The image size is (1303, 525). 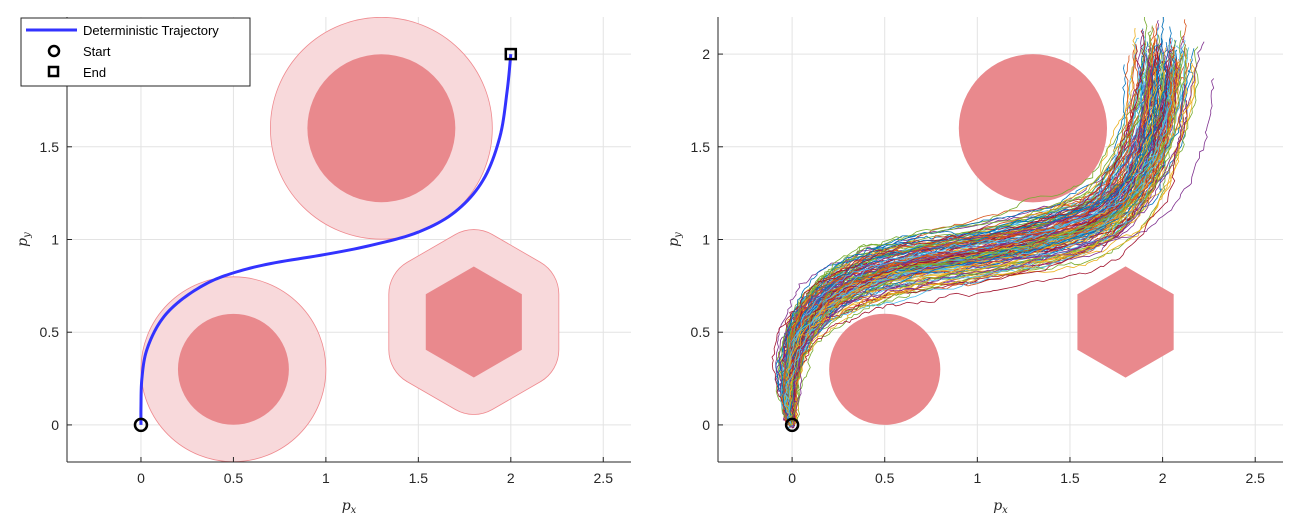 What do you see at coordinates (511, 54) in the screenshot?
I see `end-marker` at bounding box center [511, 54].